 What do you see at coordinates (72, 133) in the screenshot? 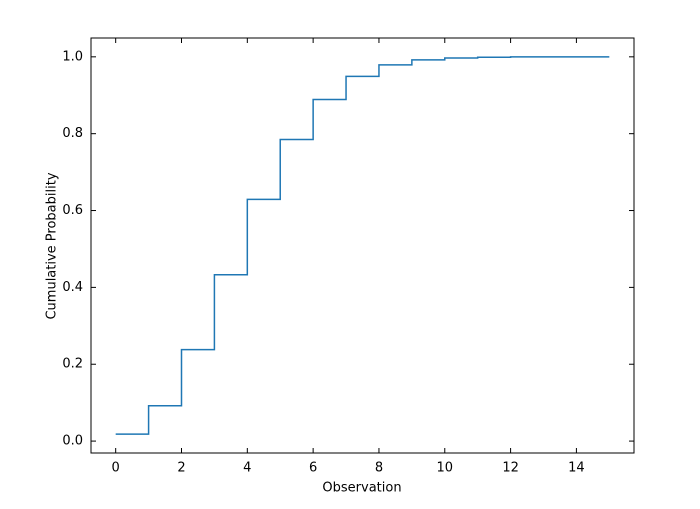
I see `y-tick-label: 0.8` at bounding box center [72, 133].